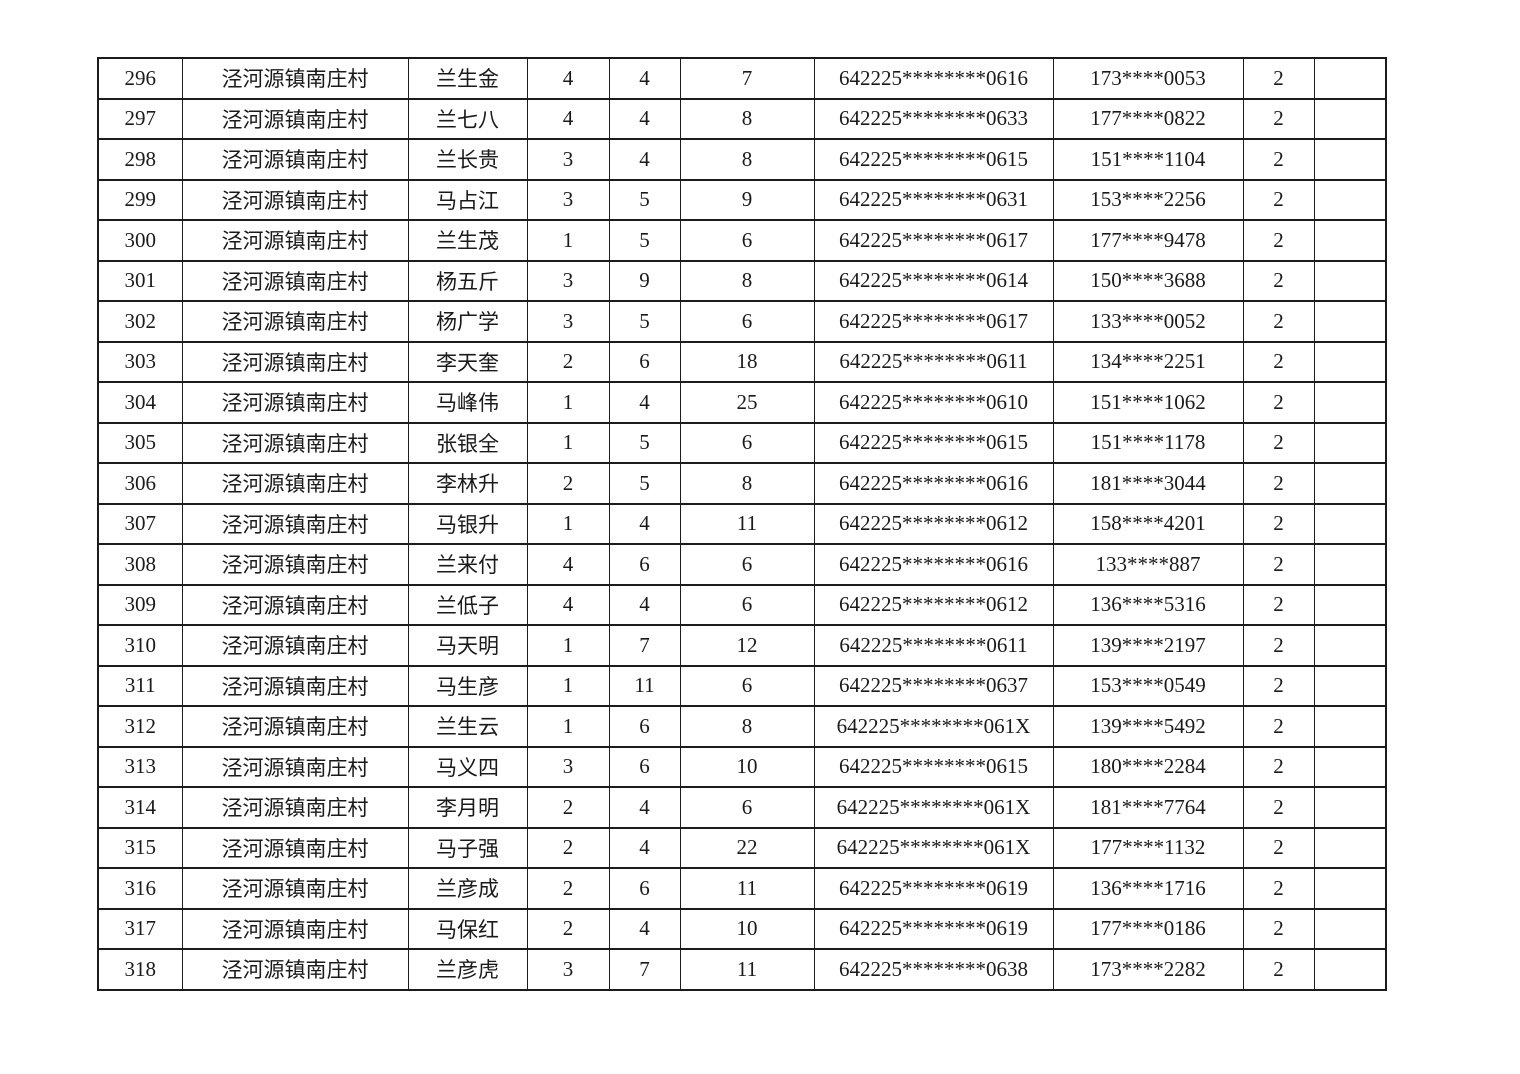 The height and width of the screenshot is (1074, 1520). I want to click on cell-phone-masked: 136****5316, so click(1148, 604).